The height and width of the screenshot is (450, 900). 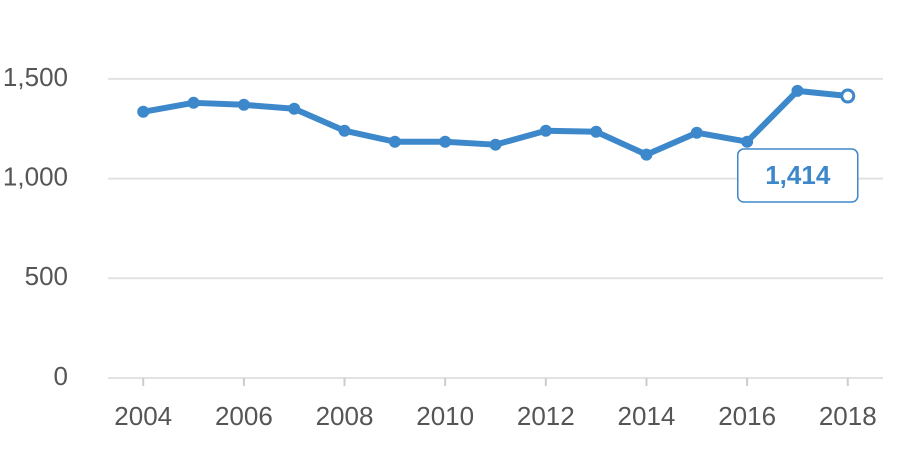 What do you see at coordinates (546, 416) in the screenshot?
I see `x-tick-label: 2012` at bounding box center [546, 416].